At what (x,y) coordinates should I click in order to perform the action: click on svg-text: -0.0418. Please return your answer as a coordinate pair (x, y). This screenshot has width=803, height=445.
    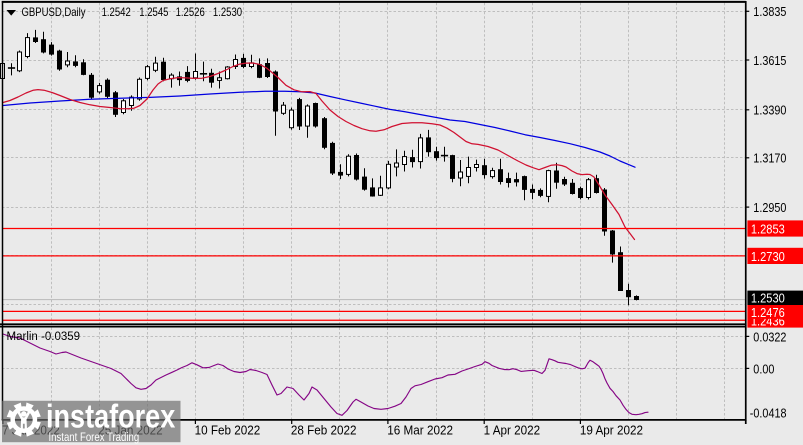
    Looking at the image, I should click on (768, 413).